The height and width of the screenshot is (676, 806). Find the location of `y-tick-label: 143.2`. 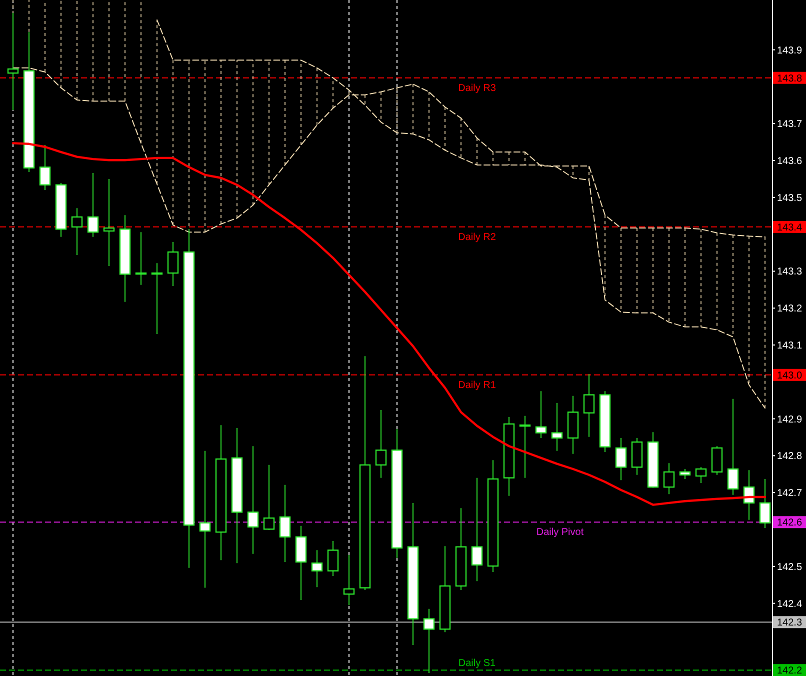

y-tick-label: 143.2 is located at coordinates (789, 309).